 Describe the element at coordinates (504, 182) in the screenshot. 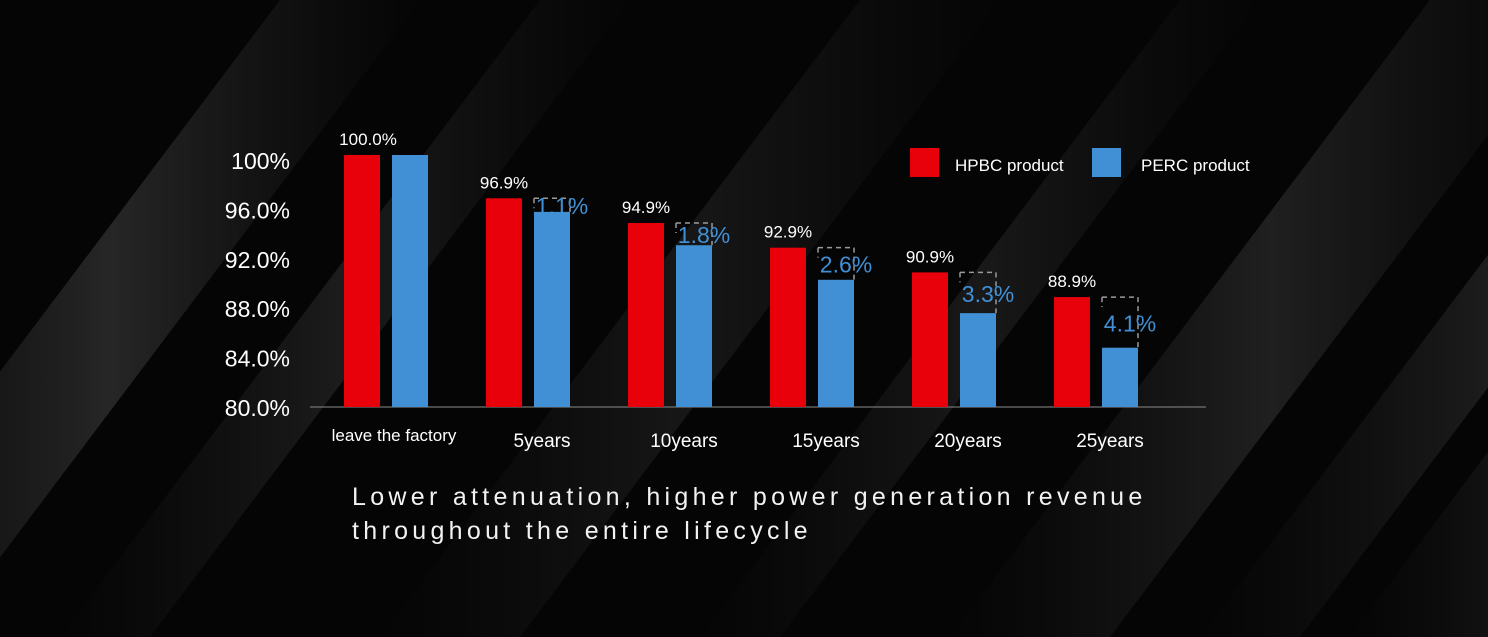

I see `data-label-hpbc: 96.9%` at that location.